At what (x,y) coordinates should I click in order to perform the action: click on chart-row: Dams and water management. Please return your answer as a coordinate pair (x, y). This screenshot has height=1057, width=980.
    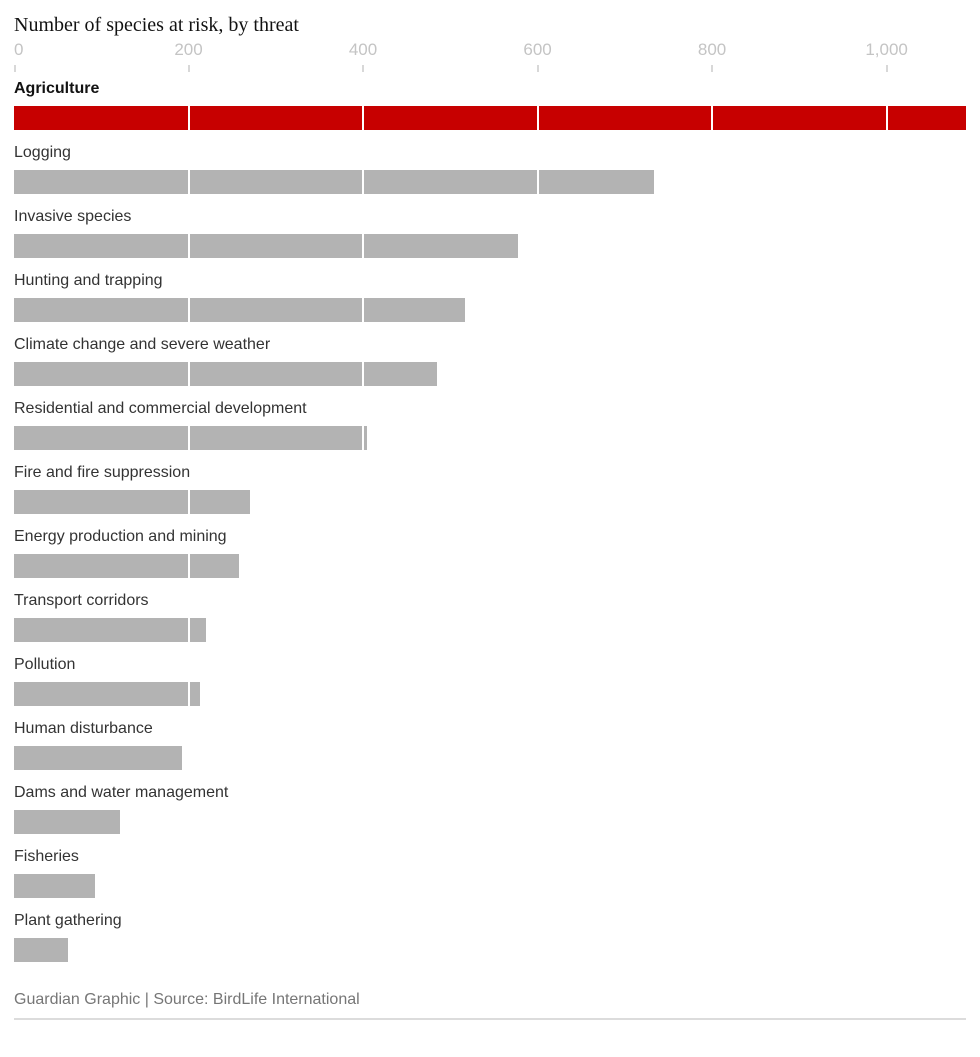
    Looking at the image, I should click on (490, 808).